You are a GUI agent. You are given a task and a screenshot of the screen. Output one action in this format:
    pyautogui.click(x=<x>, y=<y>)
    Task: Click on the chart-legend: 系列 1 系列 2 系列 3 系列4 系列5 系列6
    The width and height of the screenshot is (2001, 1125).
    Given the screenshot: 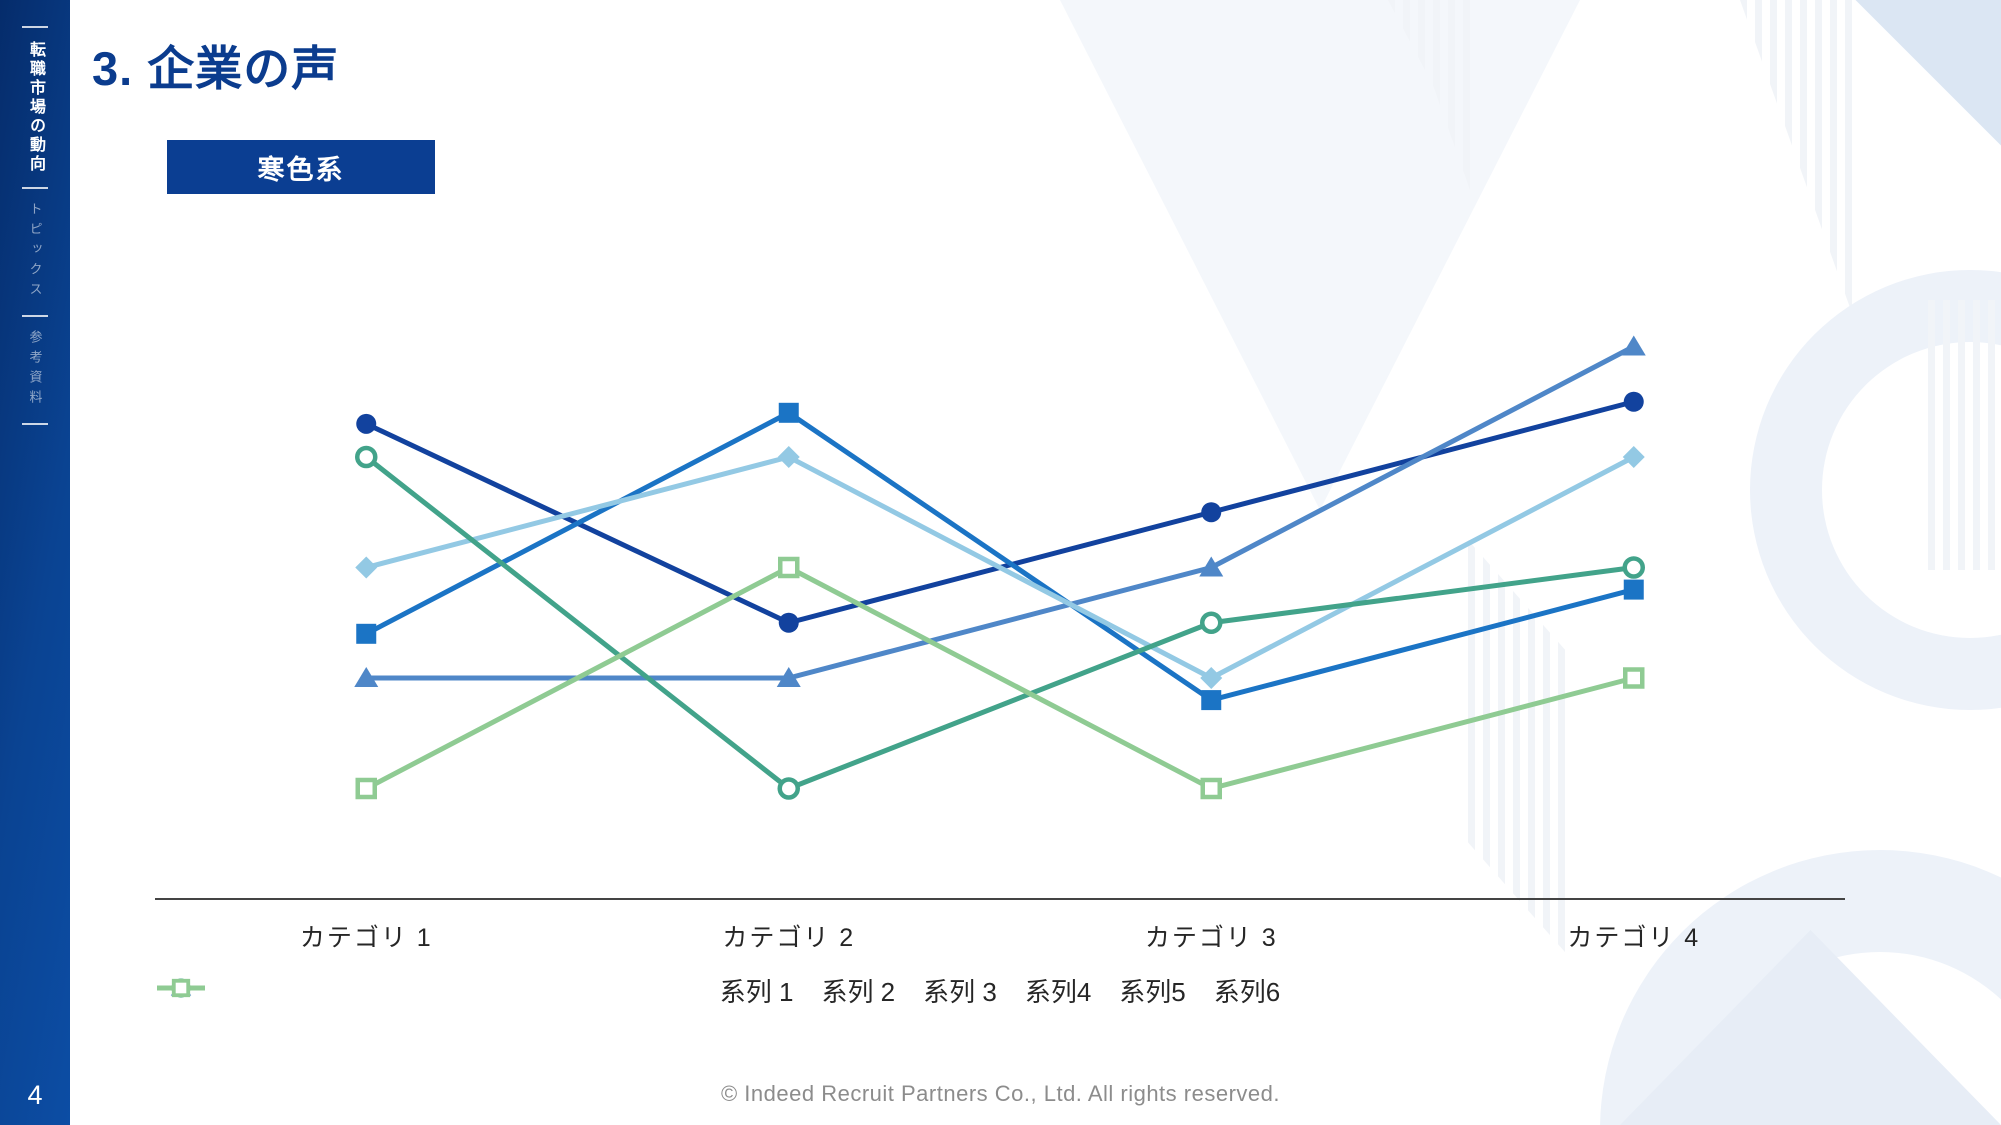 What is the action you would take?
    pyautogui.click(x=1000, y=990)
    